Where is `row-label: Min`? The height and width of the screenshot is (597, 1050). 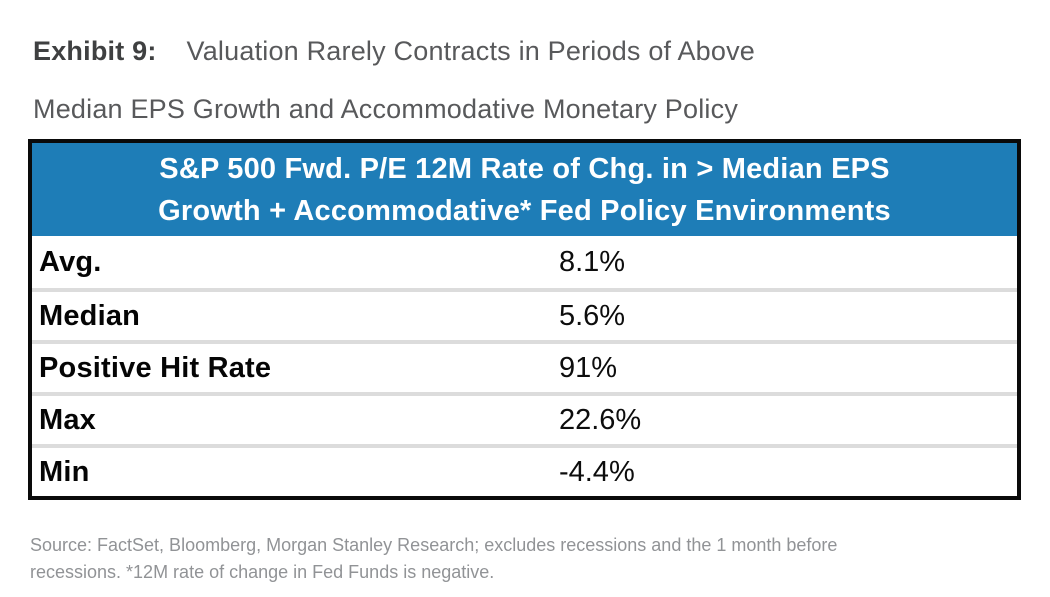 row-label: Min is located at coordinates (64, 471).